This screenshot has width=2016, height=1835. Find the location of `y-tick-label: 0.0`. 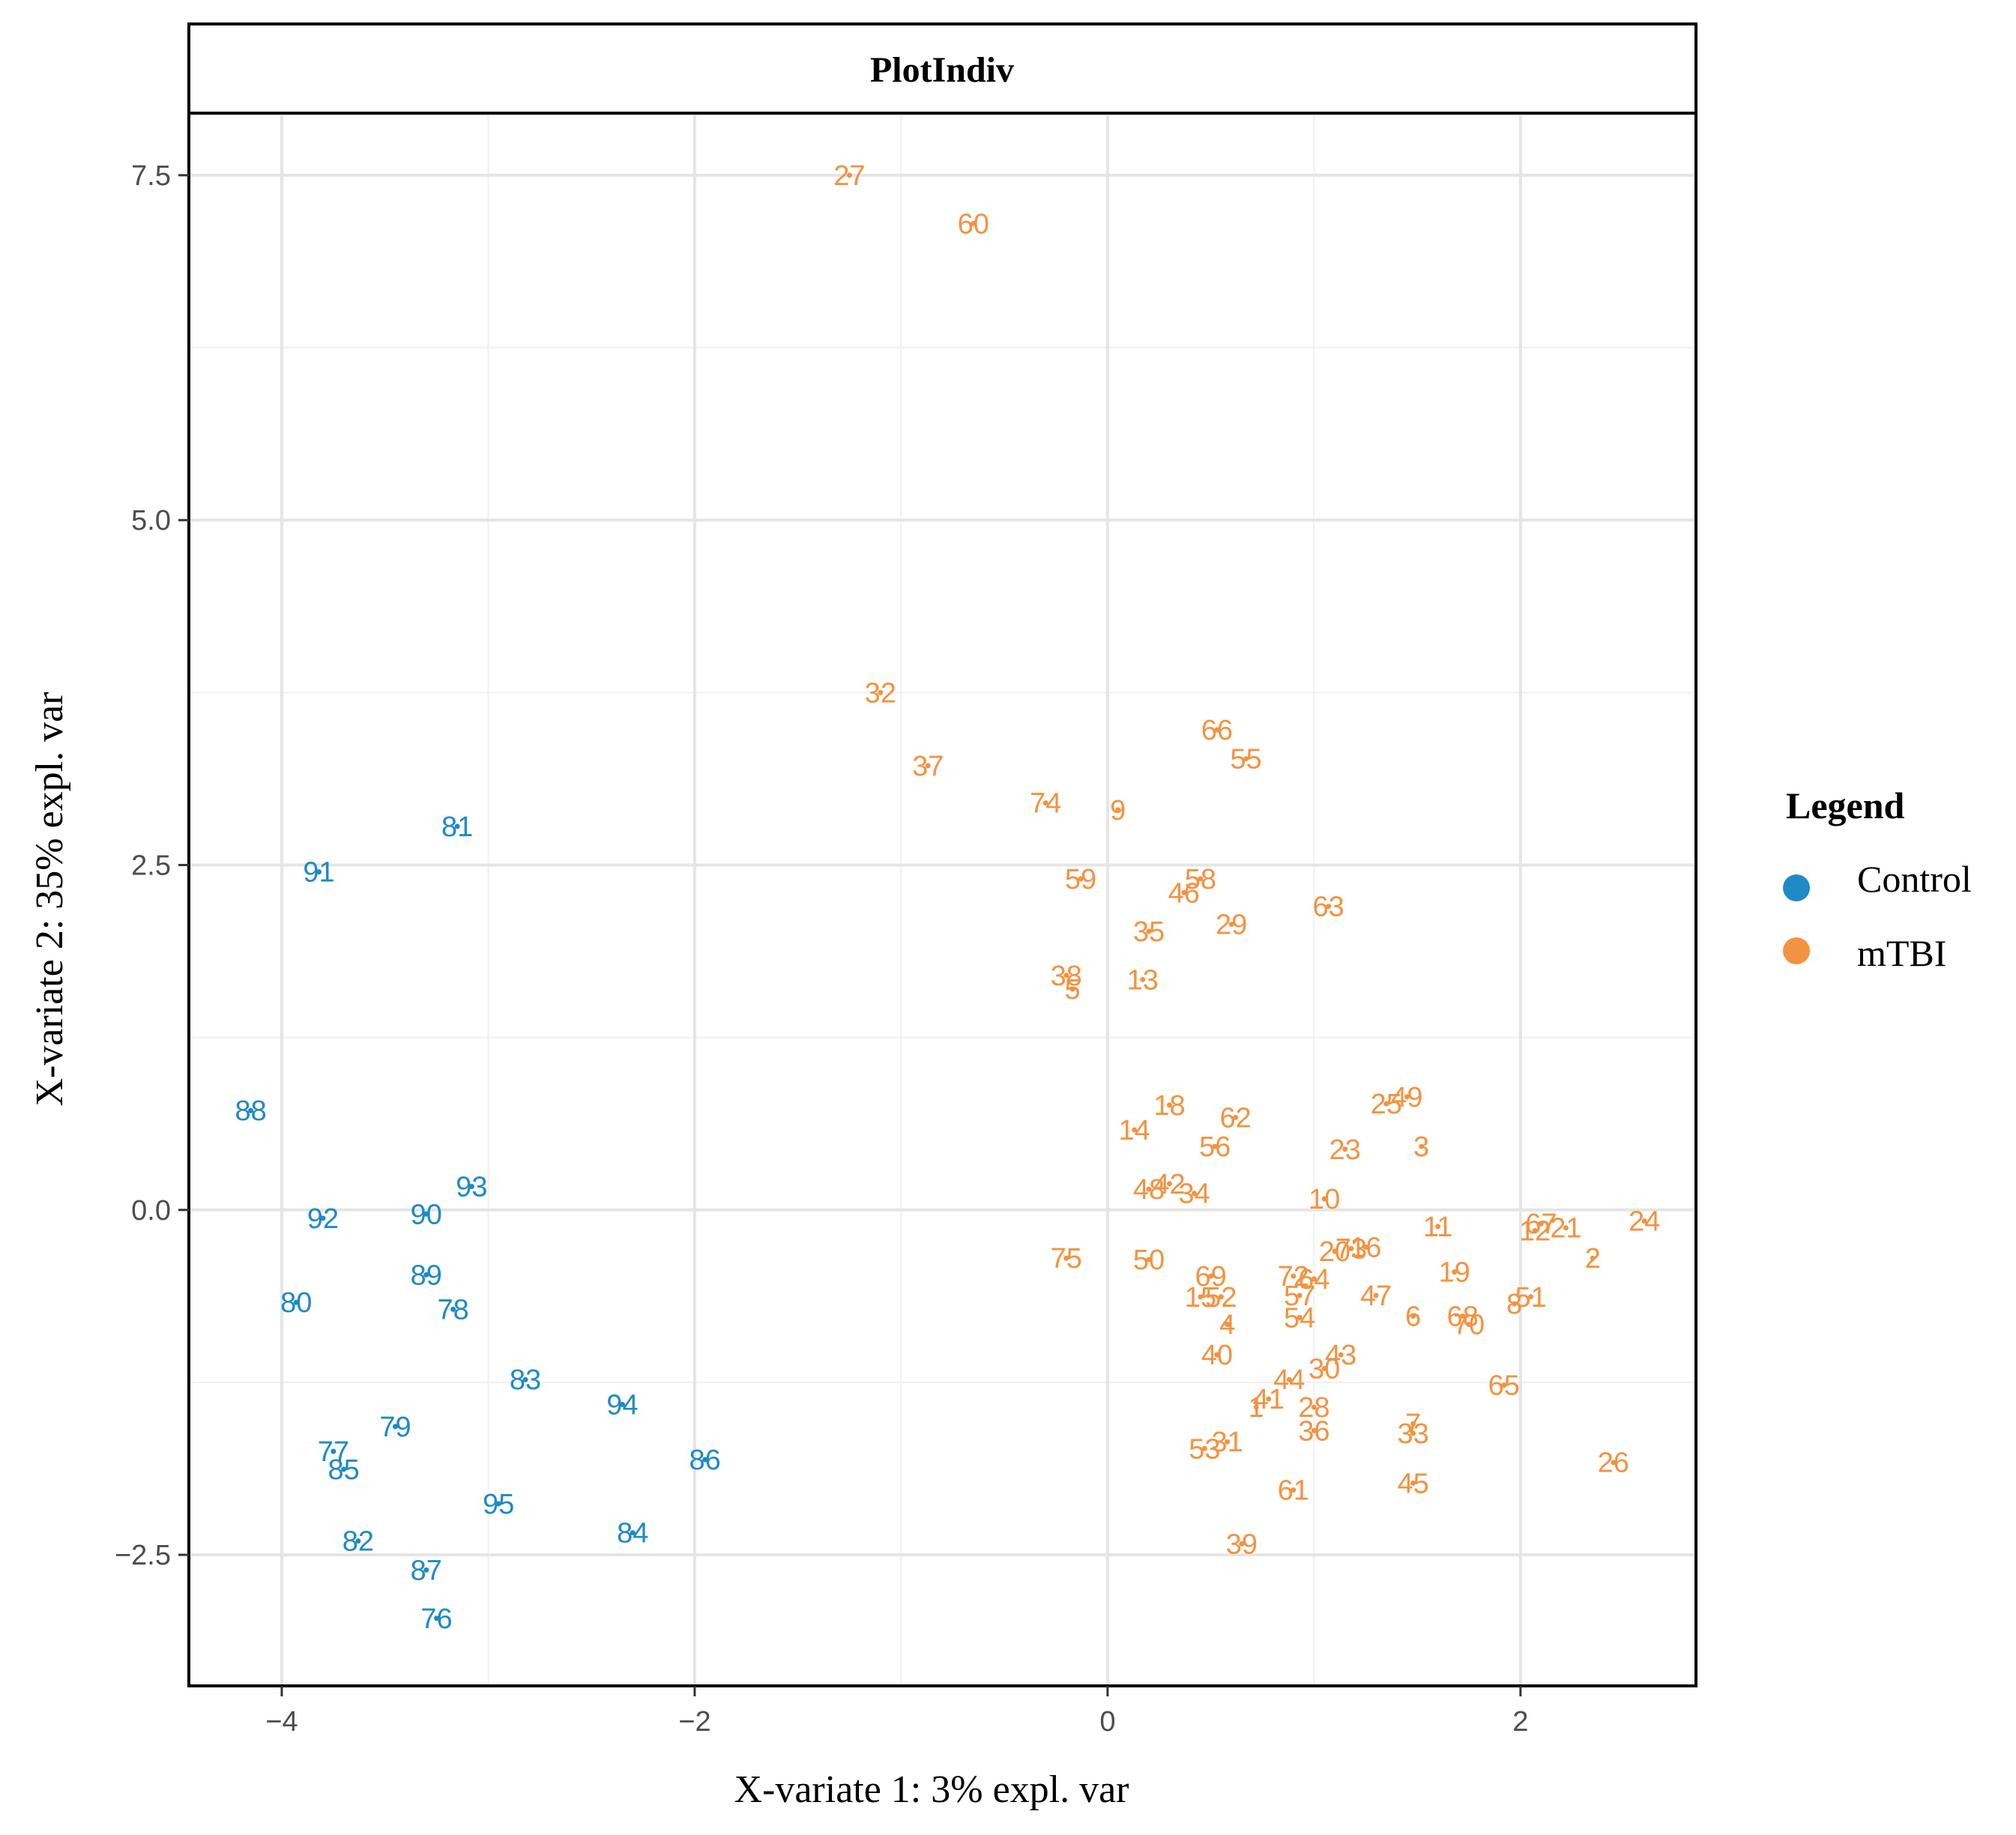

y-tick-label: 0.0 is located at coordinates (151, 1211).